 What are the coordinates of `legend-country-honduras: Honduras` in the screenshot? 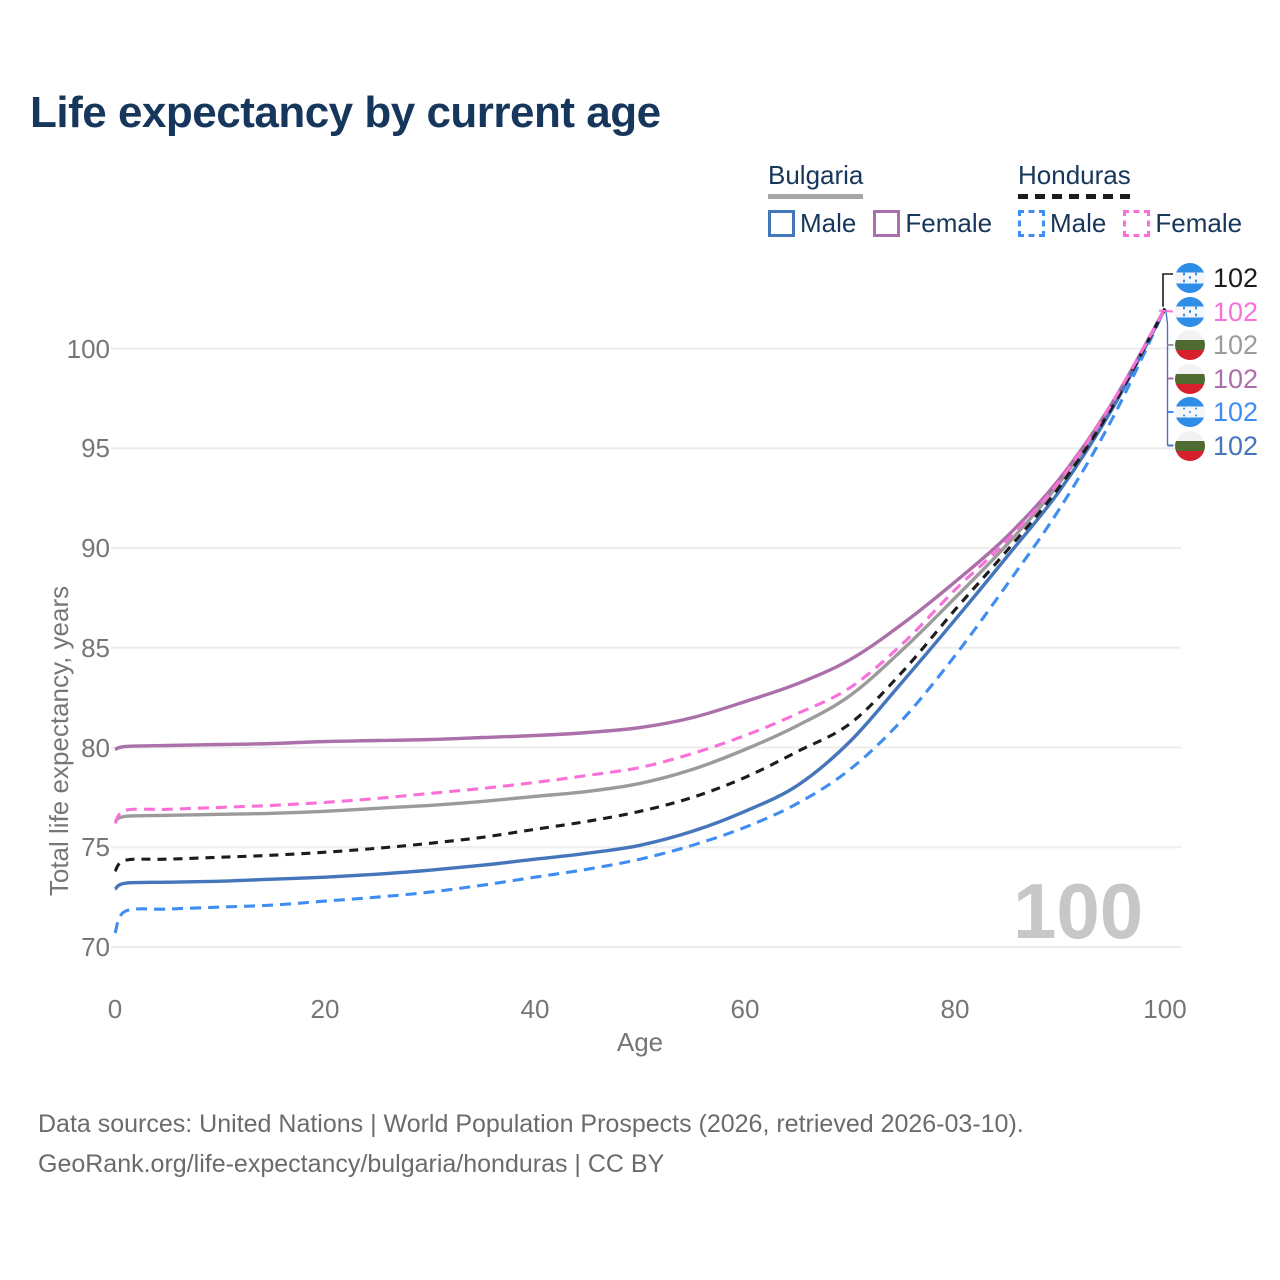 It's located at (1074, 175).